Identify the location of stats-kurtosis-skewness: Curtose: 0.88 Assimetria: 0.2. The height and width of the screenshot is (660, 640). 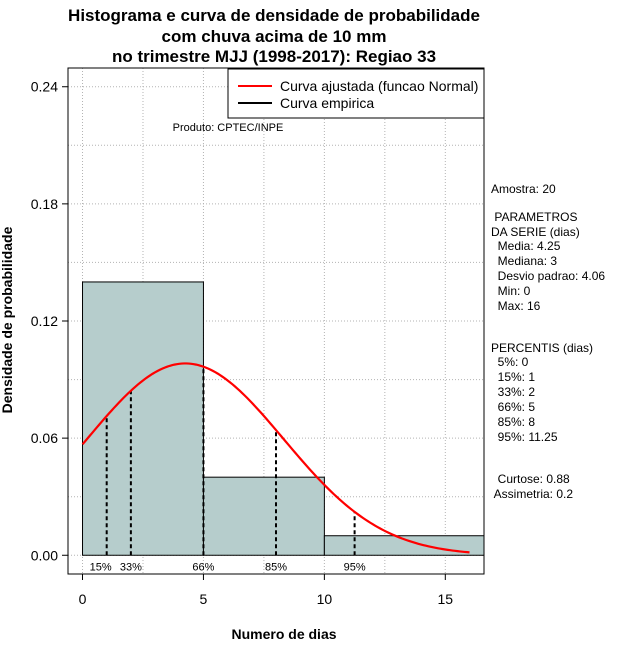
(533, 486).